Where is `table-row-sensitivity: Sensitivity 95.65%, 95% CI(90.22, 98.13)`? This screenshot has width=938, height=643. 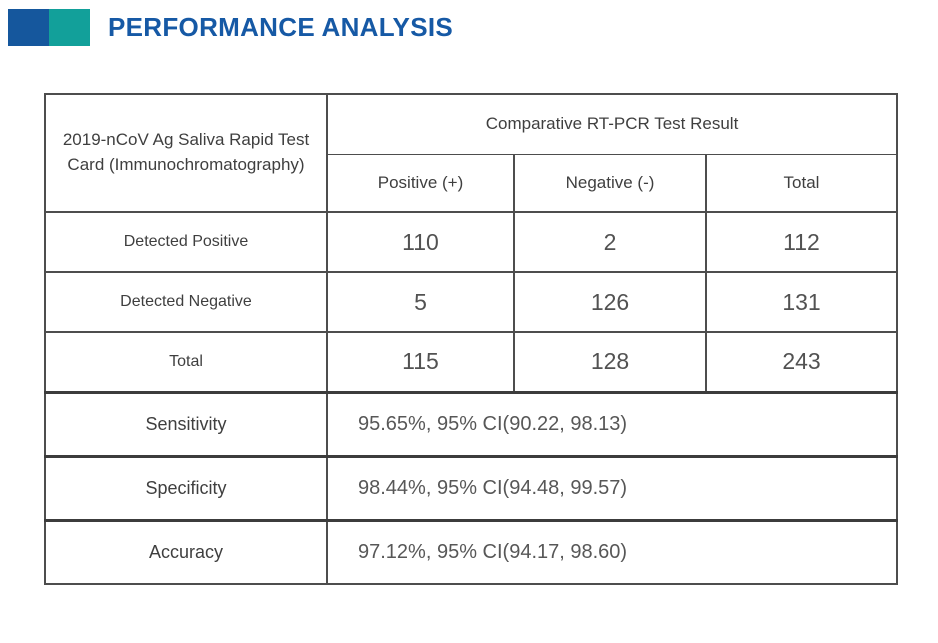 table-row-sensitivity: Sensitivity 95.65%, 95% CI(90.22, 98.13) is located at coordinates (471, 423).